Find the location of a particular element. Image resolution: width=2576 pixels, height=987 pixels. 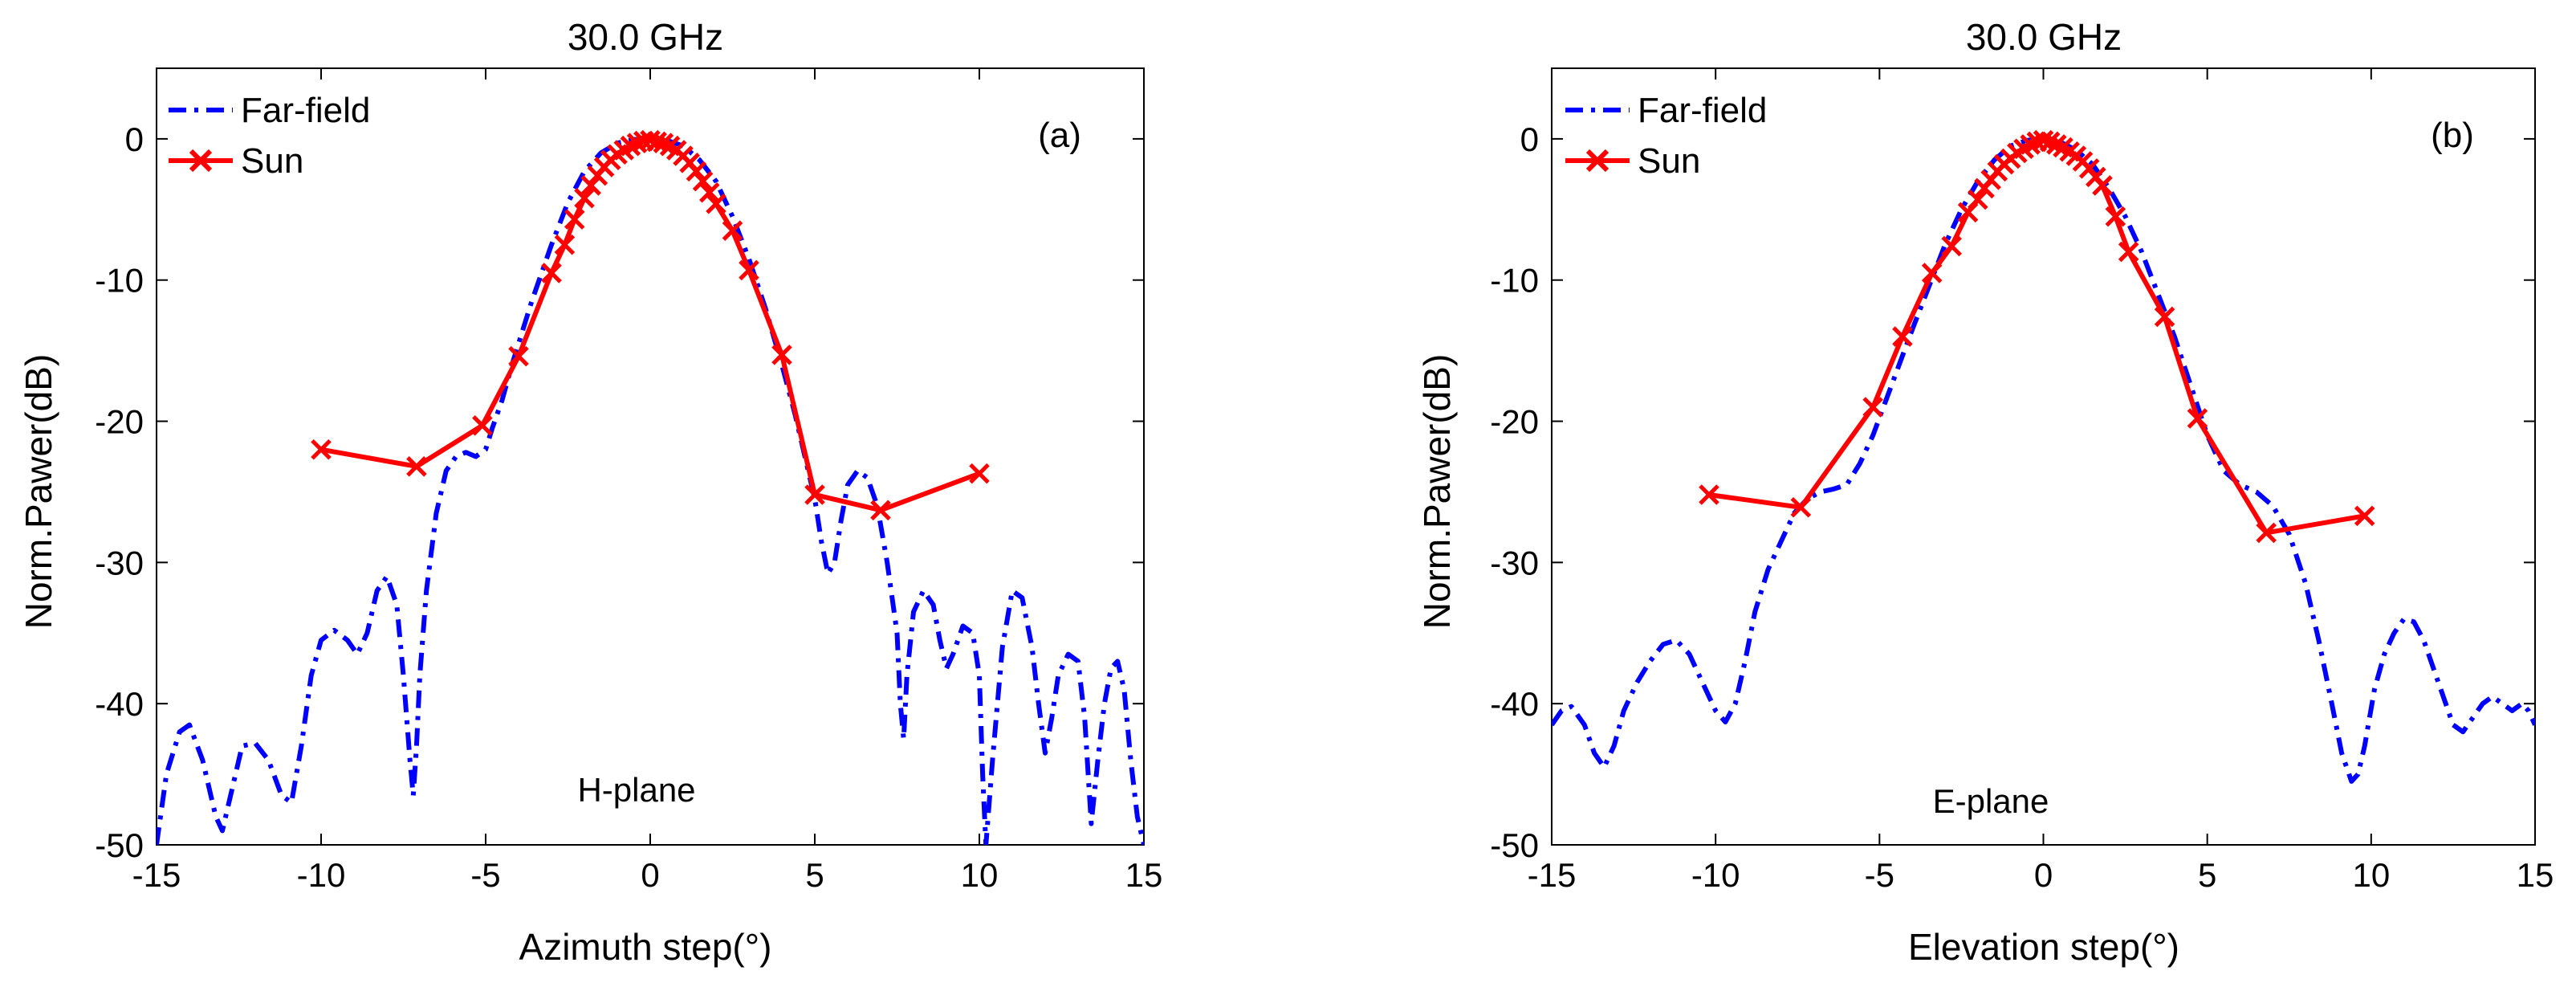

y-axis-label-b: Norm.Pawer(dB) is located at coordinates (1437, 492).